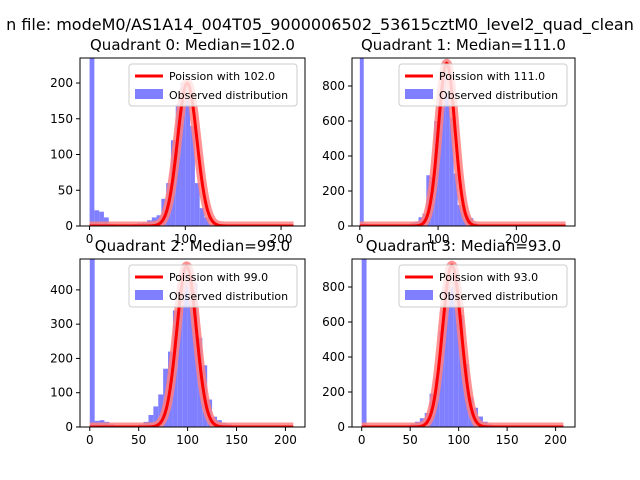 The height and width of the screenshot is (480, 640). What do you see at coordinates (65, 190) in the screenshot?
I see `y-tick-label: 50` at bounding box center [65, 190].